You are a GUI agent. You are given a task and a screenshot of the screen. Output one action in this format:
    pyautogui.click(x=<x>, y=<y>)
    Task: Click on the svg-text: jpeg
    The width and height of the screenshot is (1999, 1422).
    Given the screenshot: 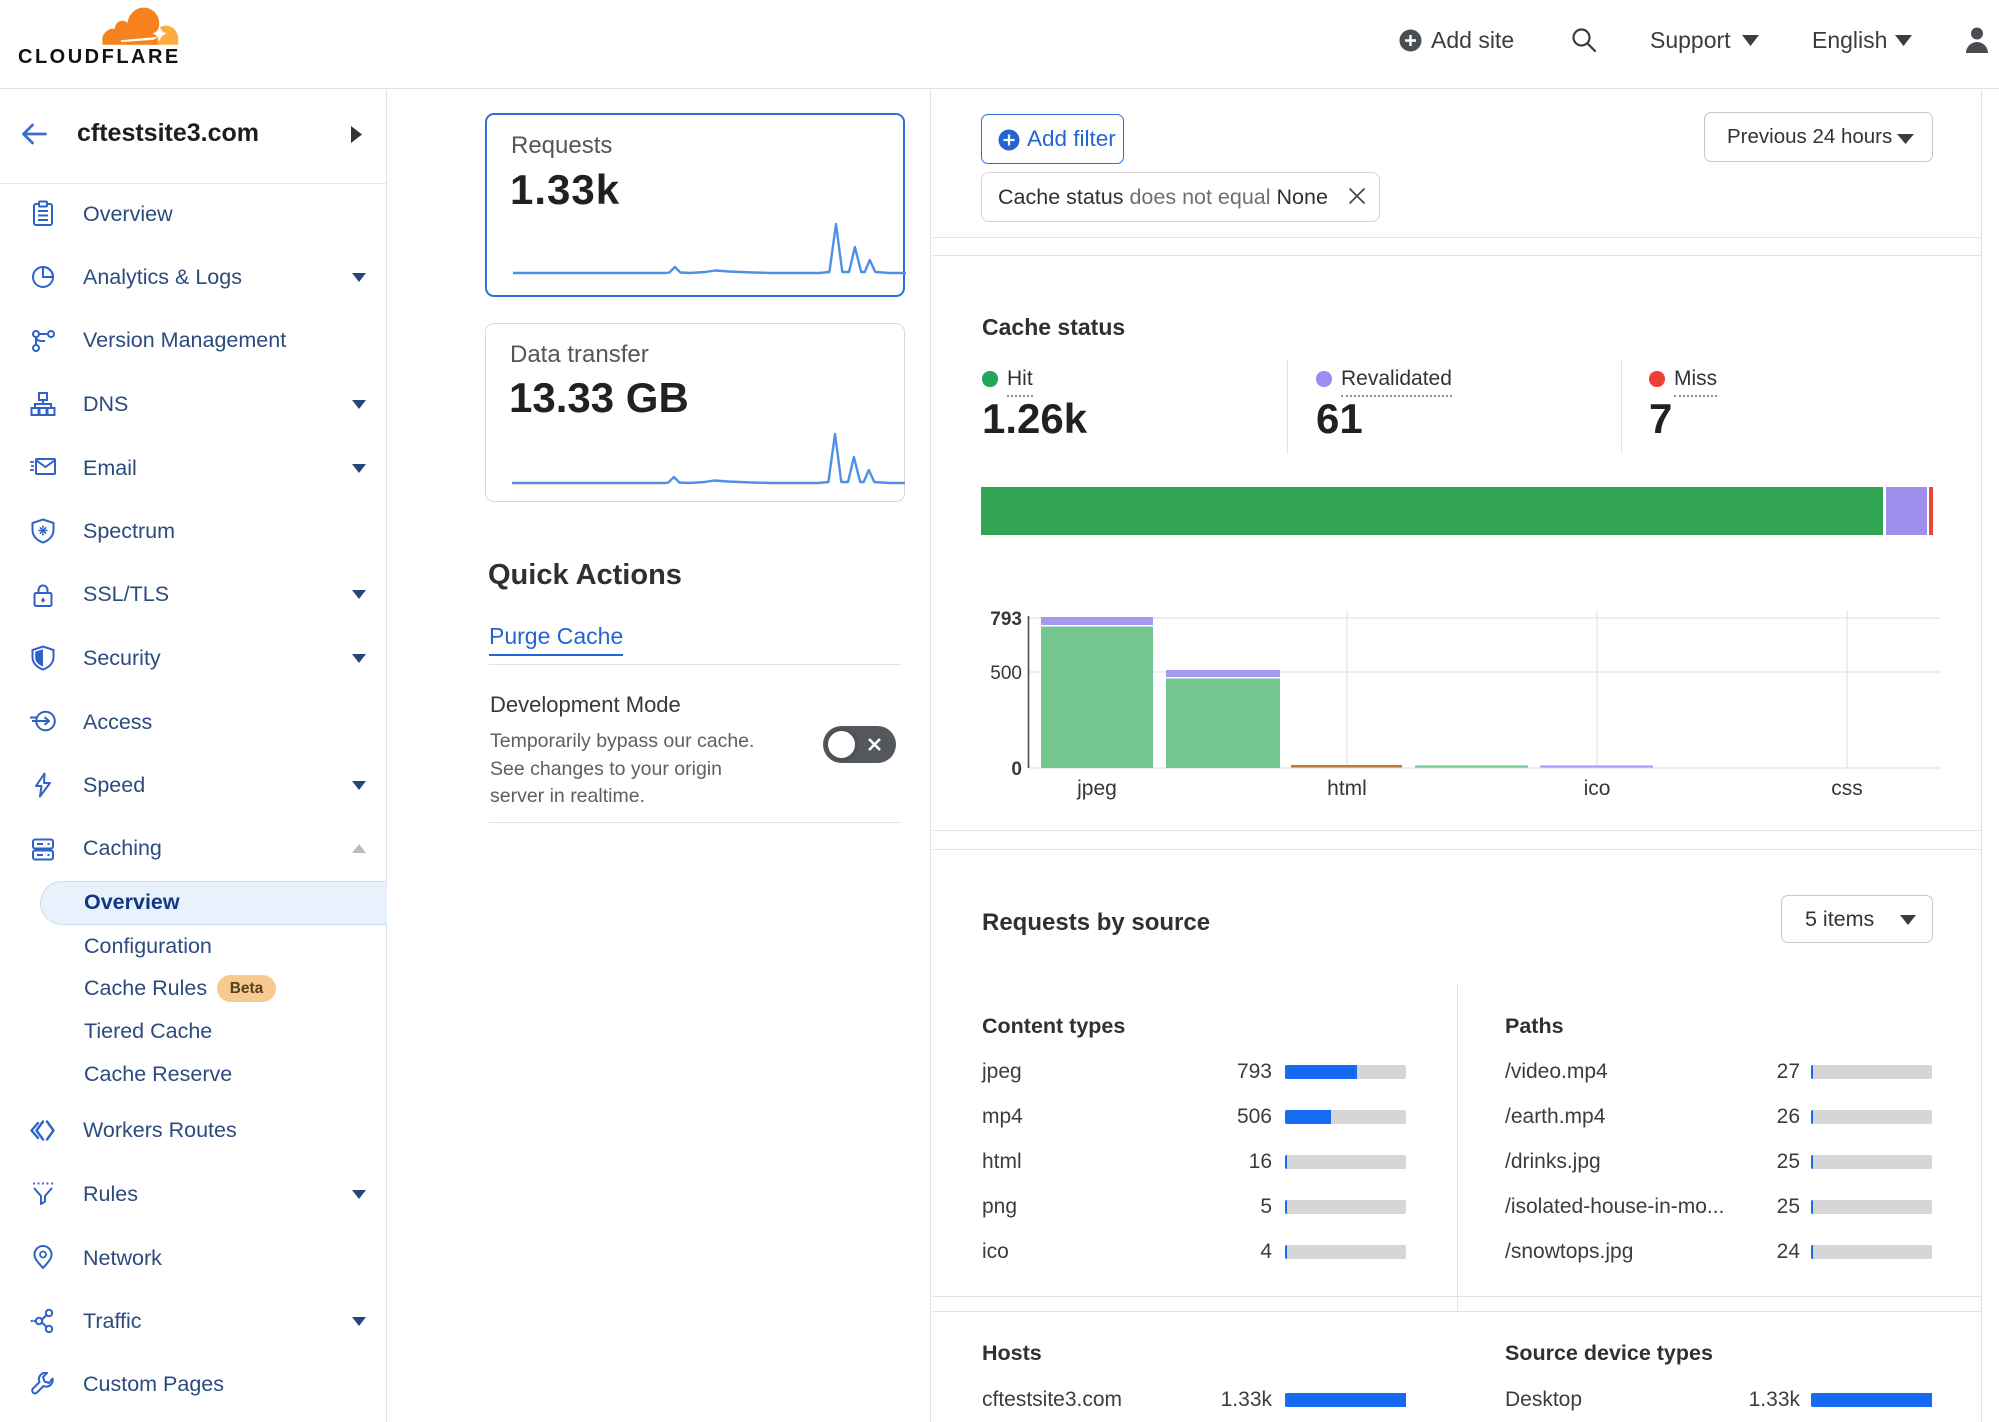 What is the action you would take?
    pyautogui.click(x=1096, y=788)
    